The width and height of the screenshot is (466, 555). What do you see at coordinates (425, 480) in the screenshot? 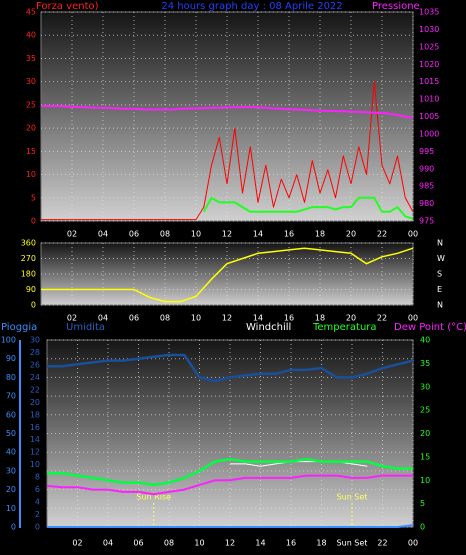
I see `y2-tick-label: 10` at bounding box center [425, 480].